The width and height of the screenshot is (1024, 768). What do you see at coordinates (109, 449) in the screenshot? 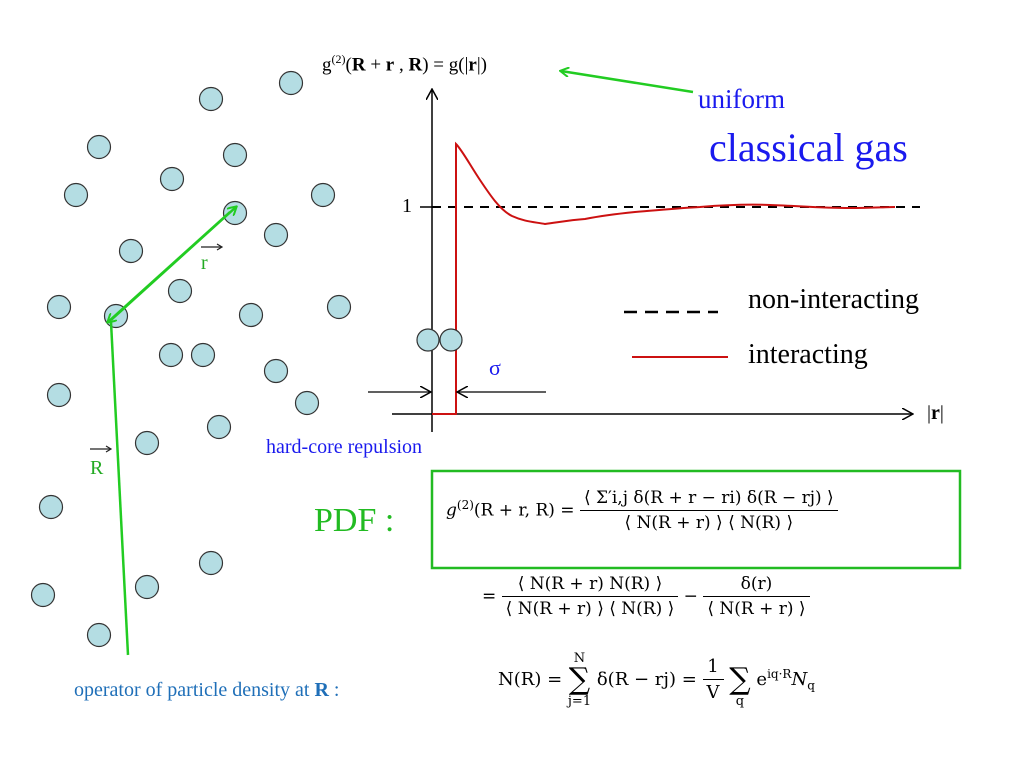
I see `R-label-vector-head` at bounding box center [109, 449].